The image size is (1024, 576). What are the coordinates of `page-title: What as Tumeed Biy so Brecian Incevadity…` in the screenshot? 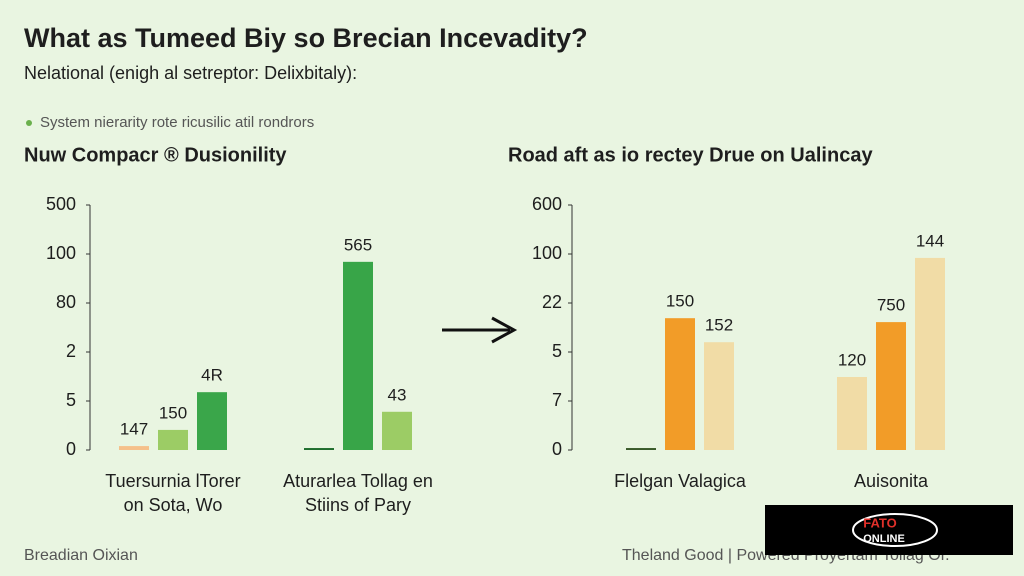 It's located at (306, 38).